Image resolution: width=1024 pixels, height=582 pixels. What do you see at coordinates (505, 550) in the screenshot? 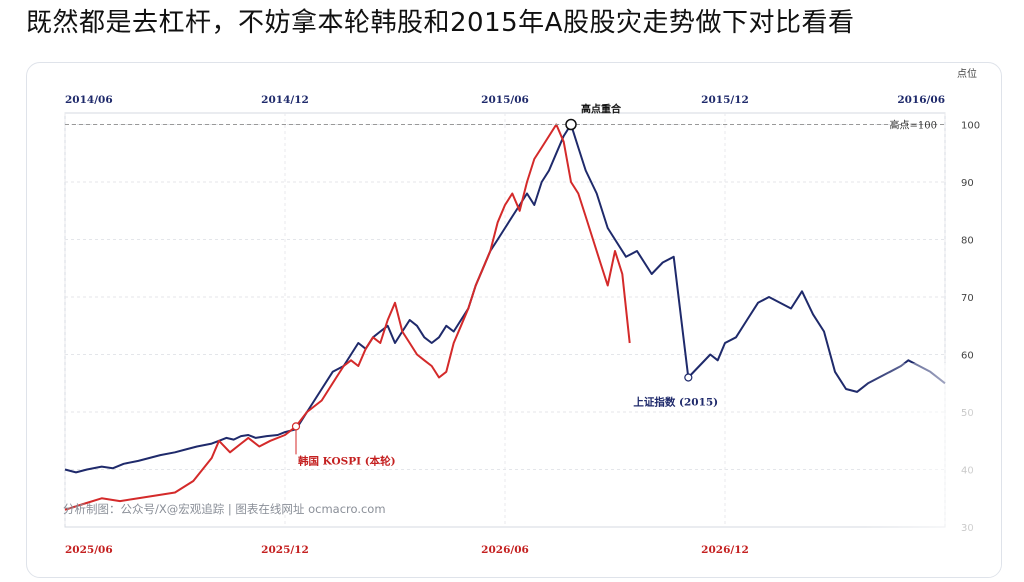
I see `bottom-axis-tick-label: 2026/06` at bounding box center [505, 550].